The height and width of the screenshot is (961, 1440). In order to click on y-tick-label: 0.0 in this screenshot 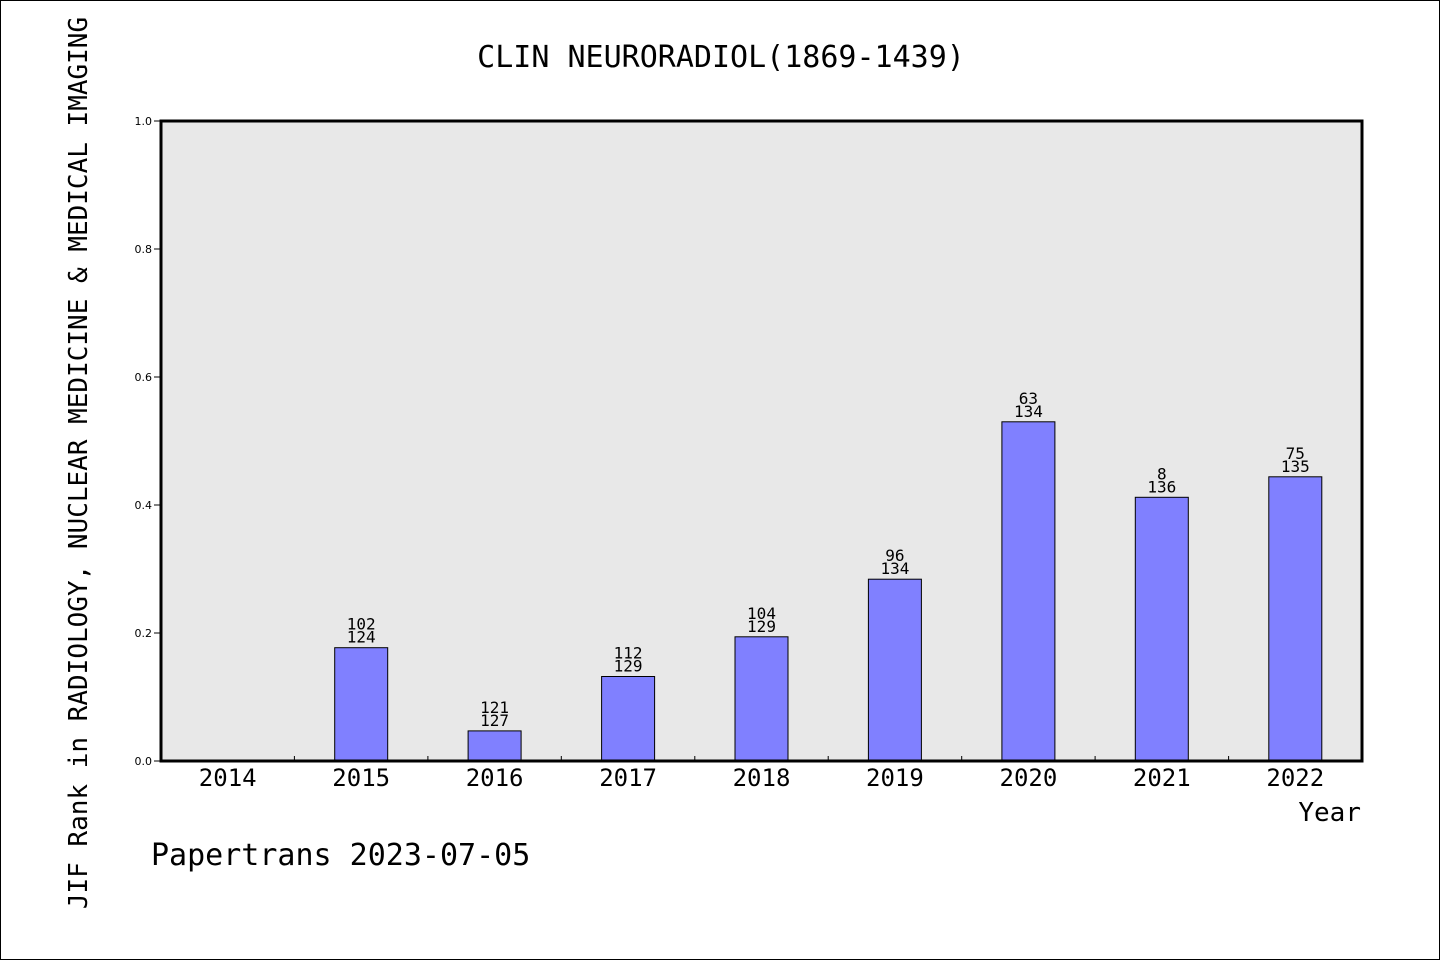, I will do `click(144, 761)`.